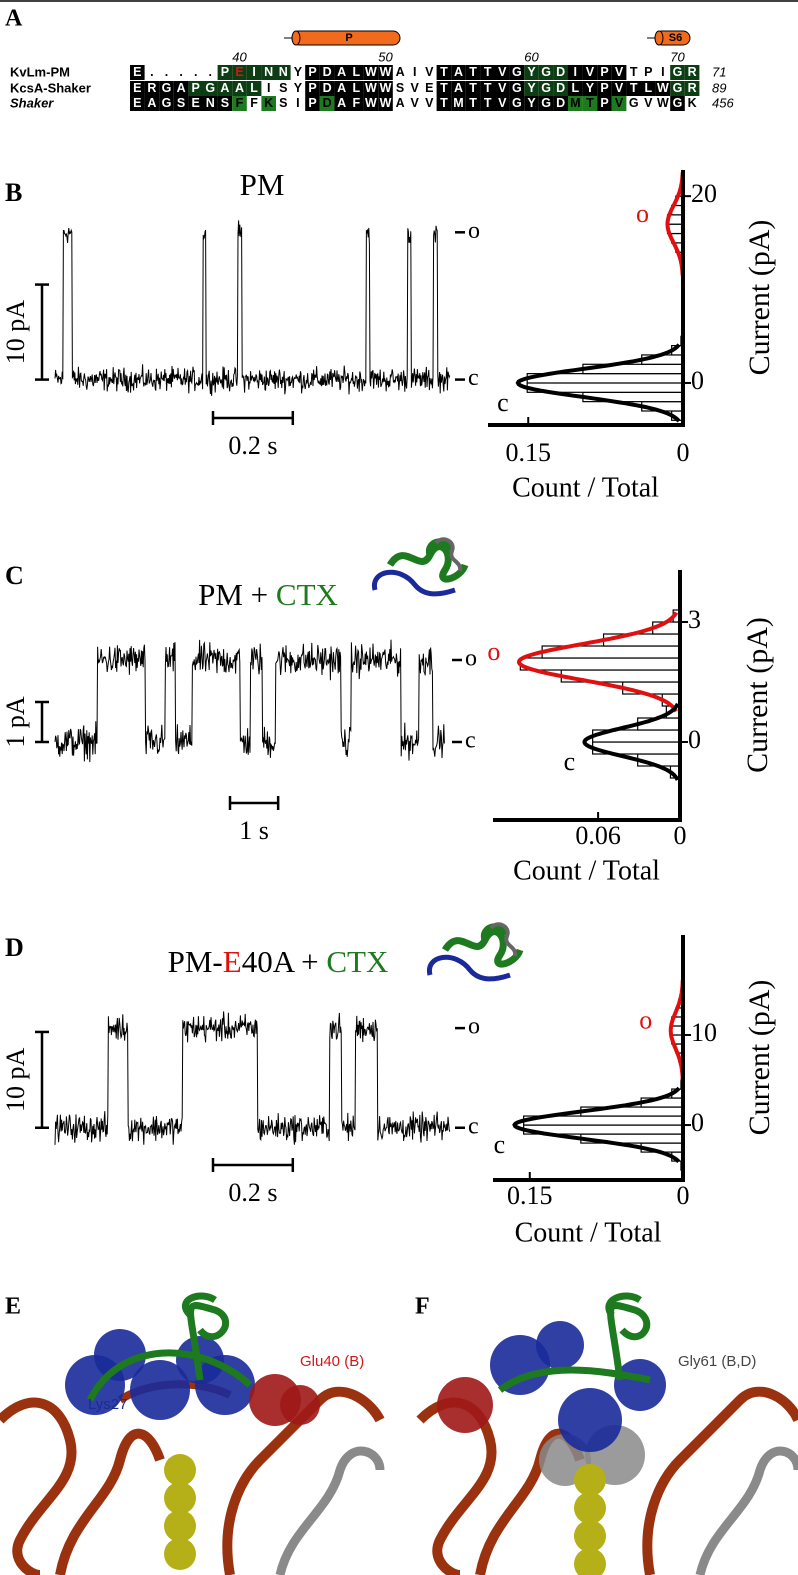 The width and height of the screenshot is (798, 1575). I want to click on panel-title: PM, so click(262, 184).